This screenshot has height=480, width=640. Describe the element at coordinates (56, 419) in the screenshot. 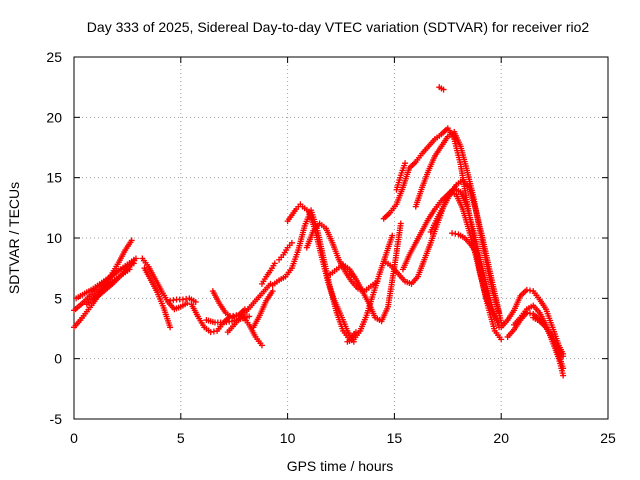

I see `y-tick-label: -5` at that location.